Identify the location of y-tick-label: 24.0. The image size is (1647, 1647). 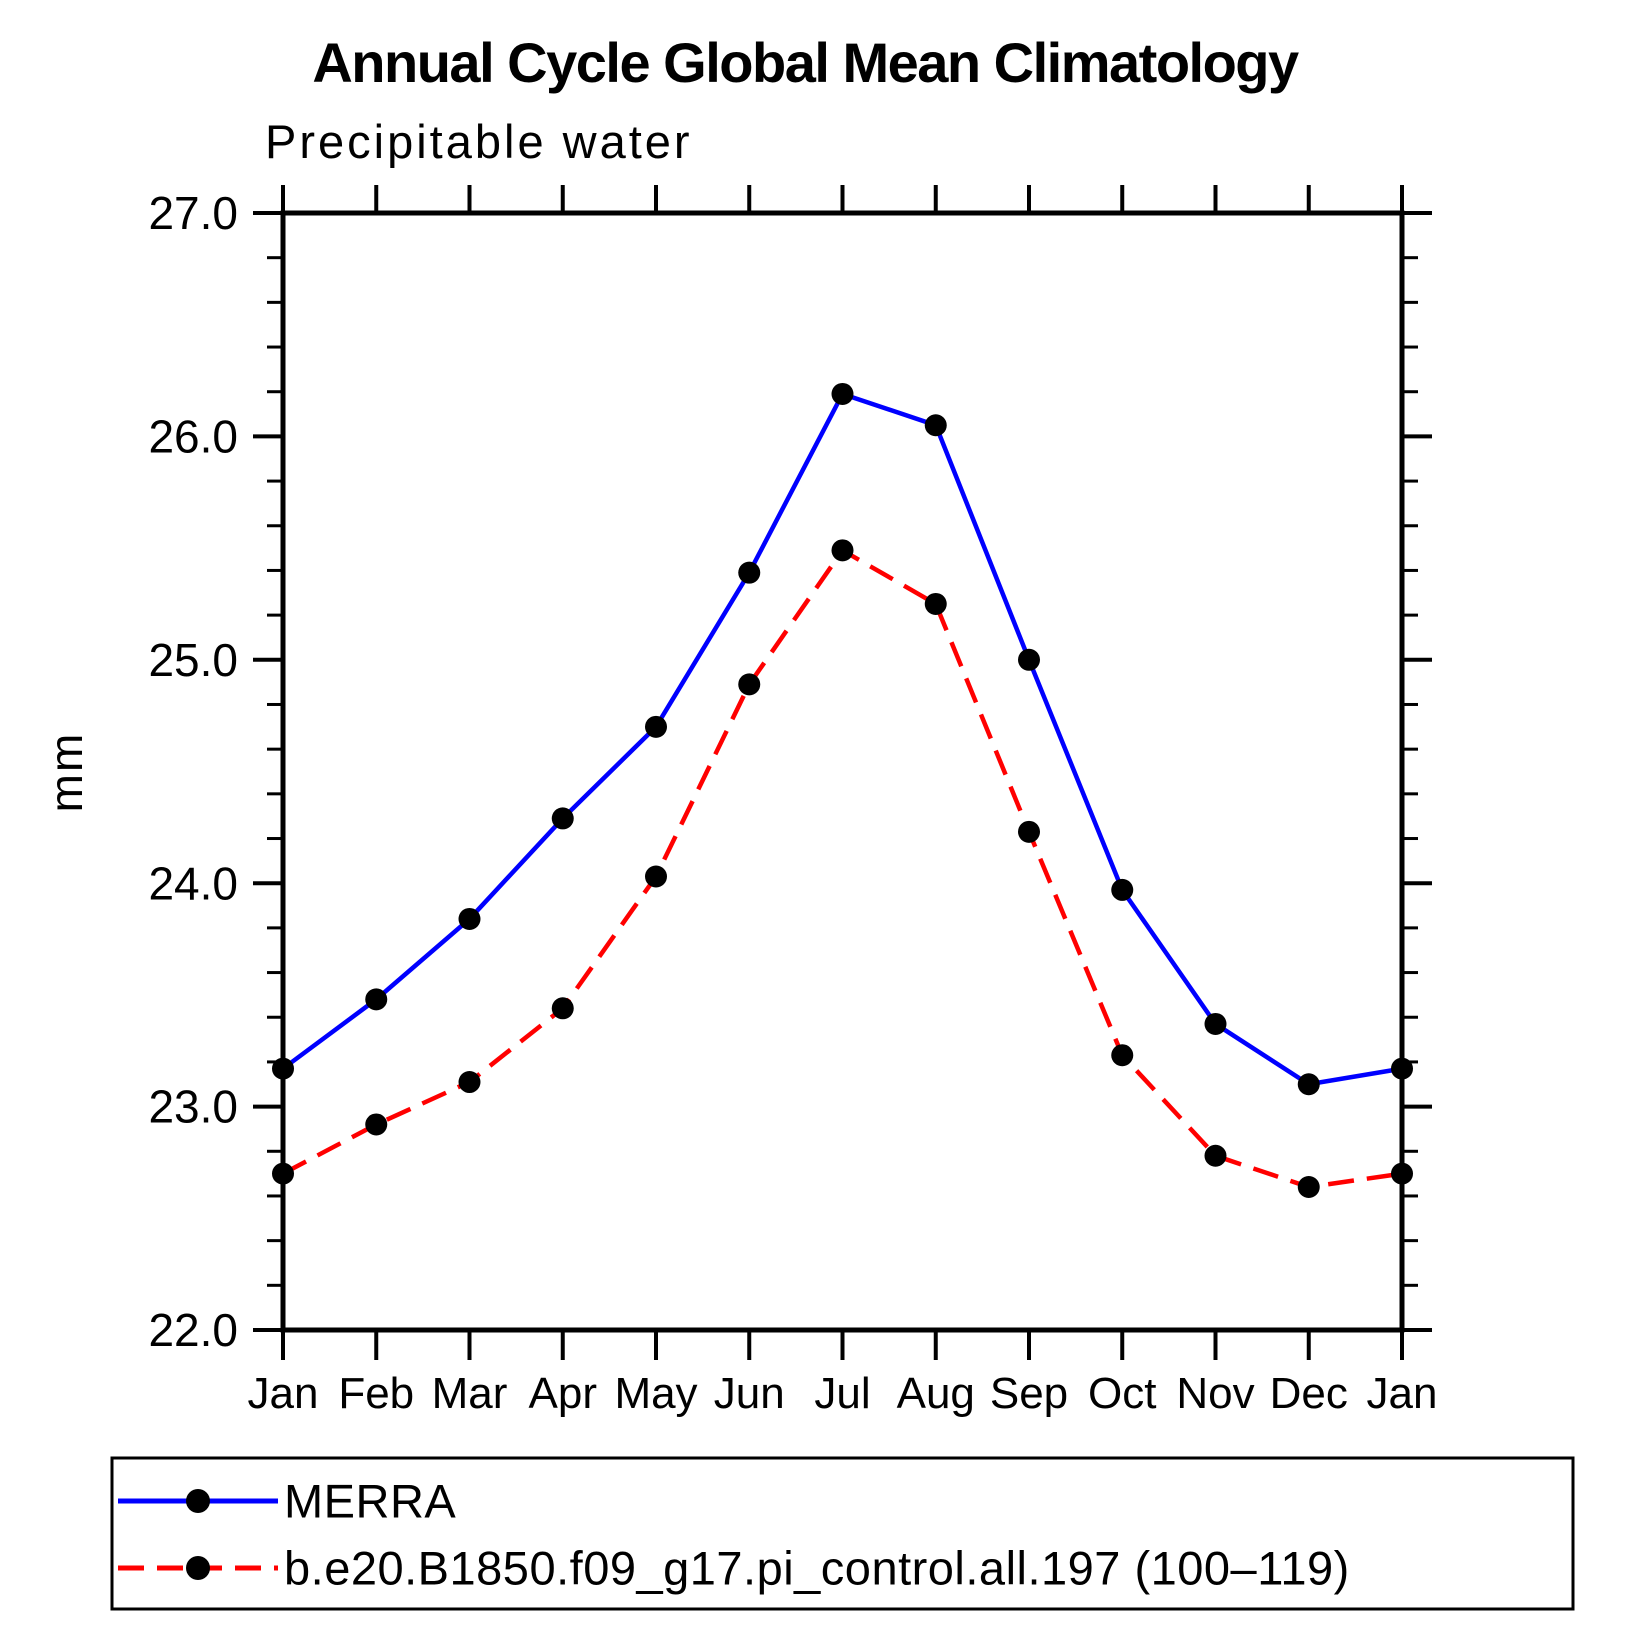
(193, 883).